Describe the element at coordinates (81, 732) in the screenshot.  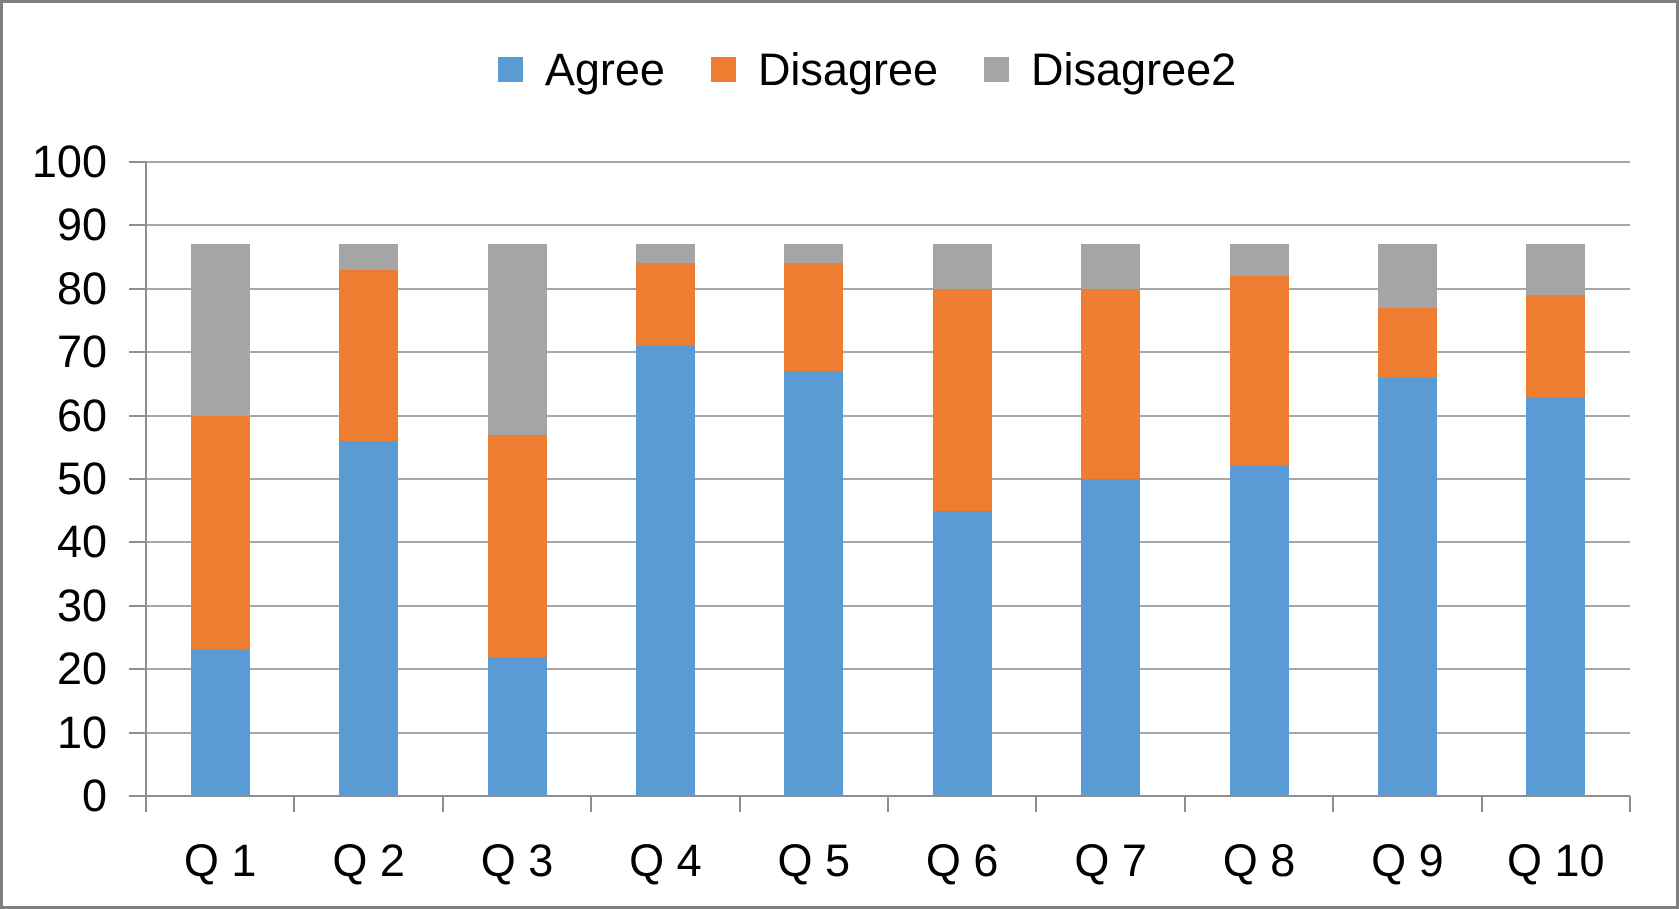
I see `y-axis-label: 10` at that location.